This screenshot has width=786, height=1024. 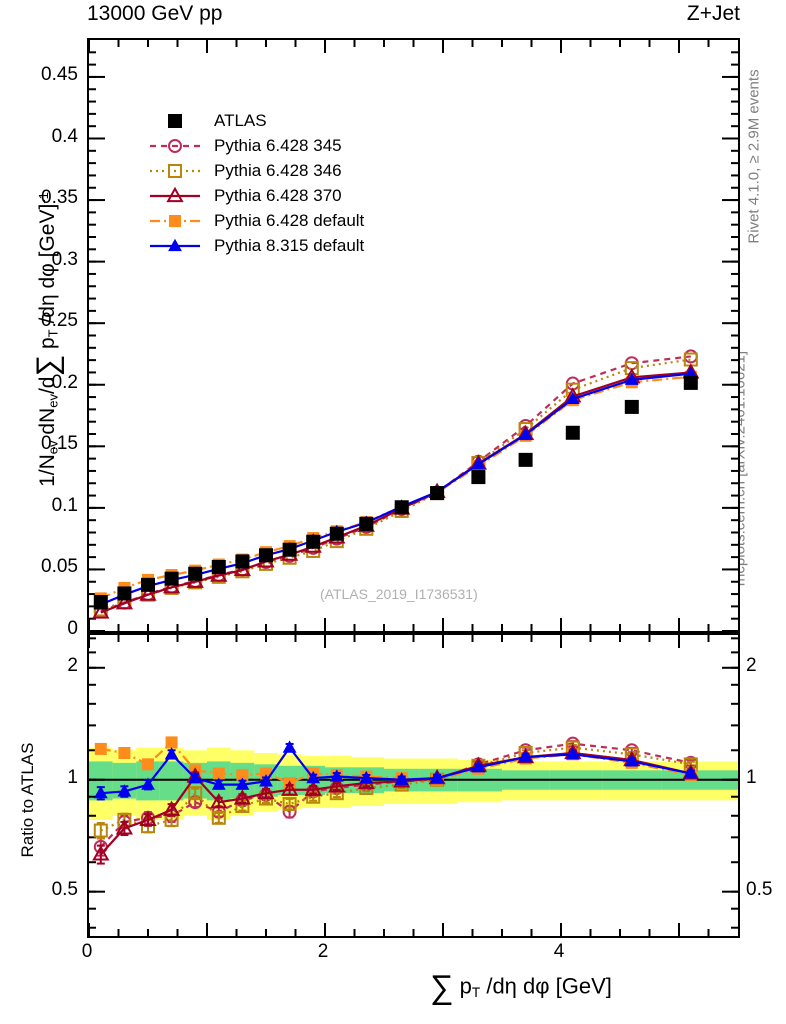 I want to click on rivet-version-note: Rivet 4.1.0, ≥ 2.9M events, so click(x=754, y=156).